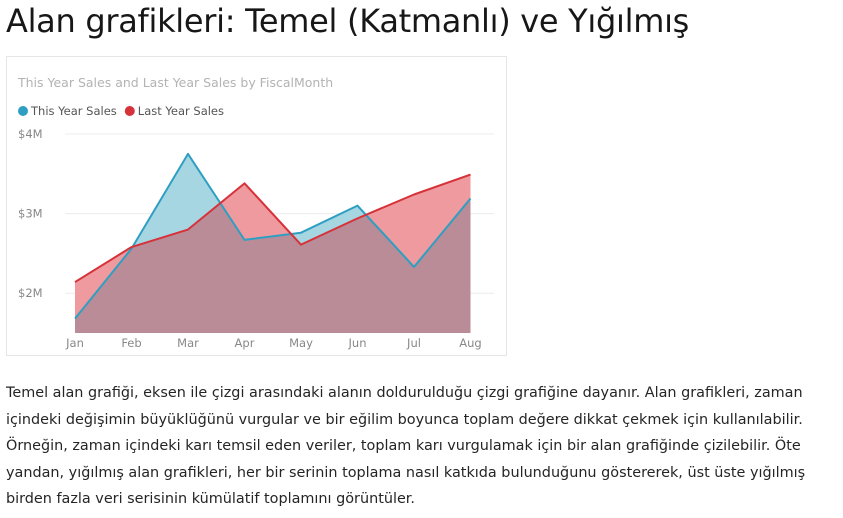  I want to click on x-tick-label: May, so click(301, 343).